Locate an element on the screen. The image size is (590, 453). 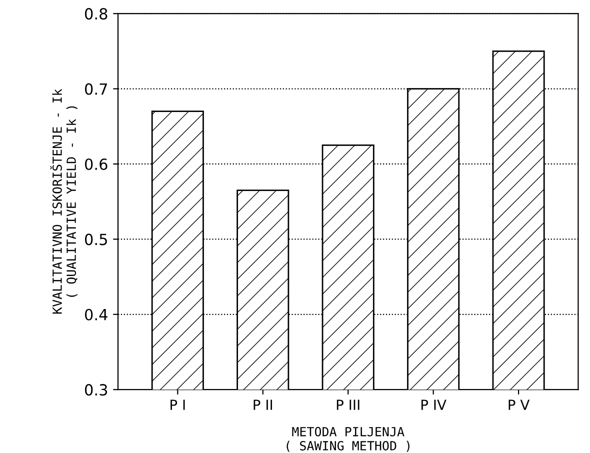
y-tick-label: 0.7 is located at coordinates (95, 89).